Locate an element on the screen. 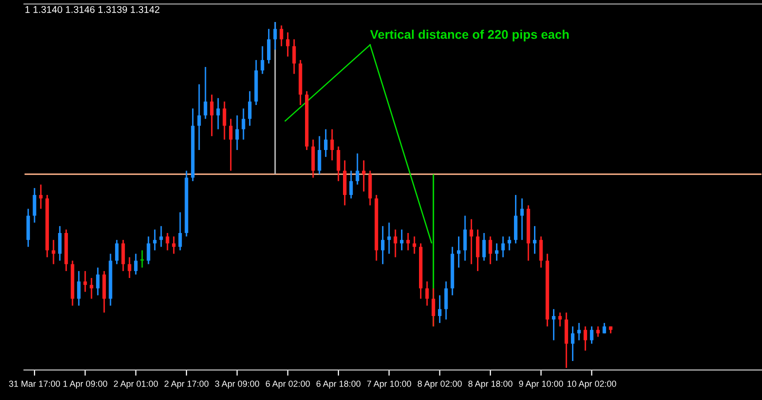  x-tick-label: 2 Apr 01:00 is located at coordinates (136, 384).